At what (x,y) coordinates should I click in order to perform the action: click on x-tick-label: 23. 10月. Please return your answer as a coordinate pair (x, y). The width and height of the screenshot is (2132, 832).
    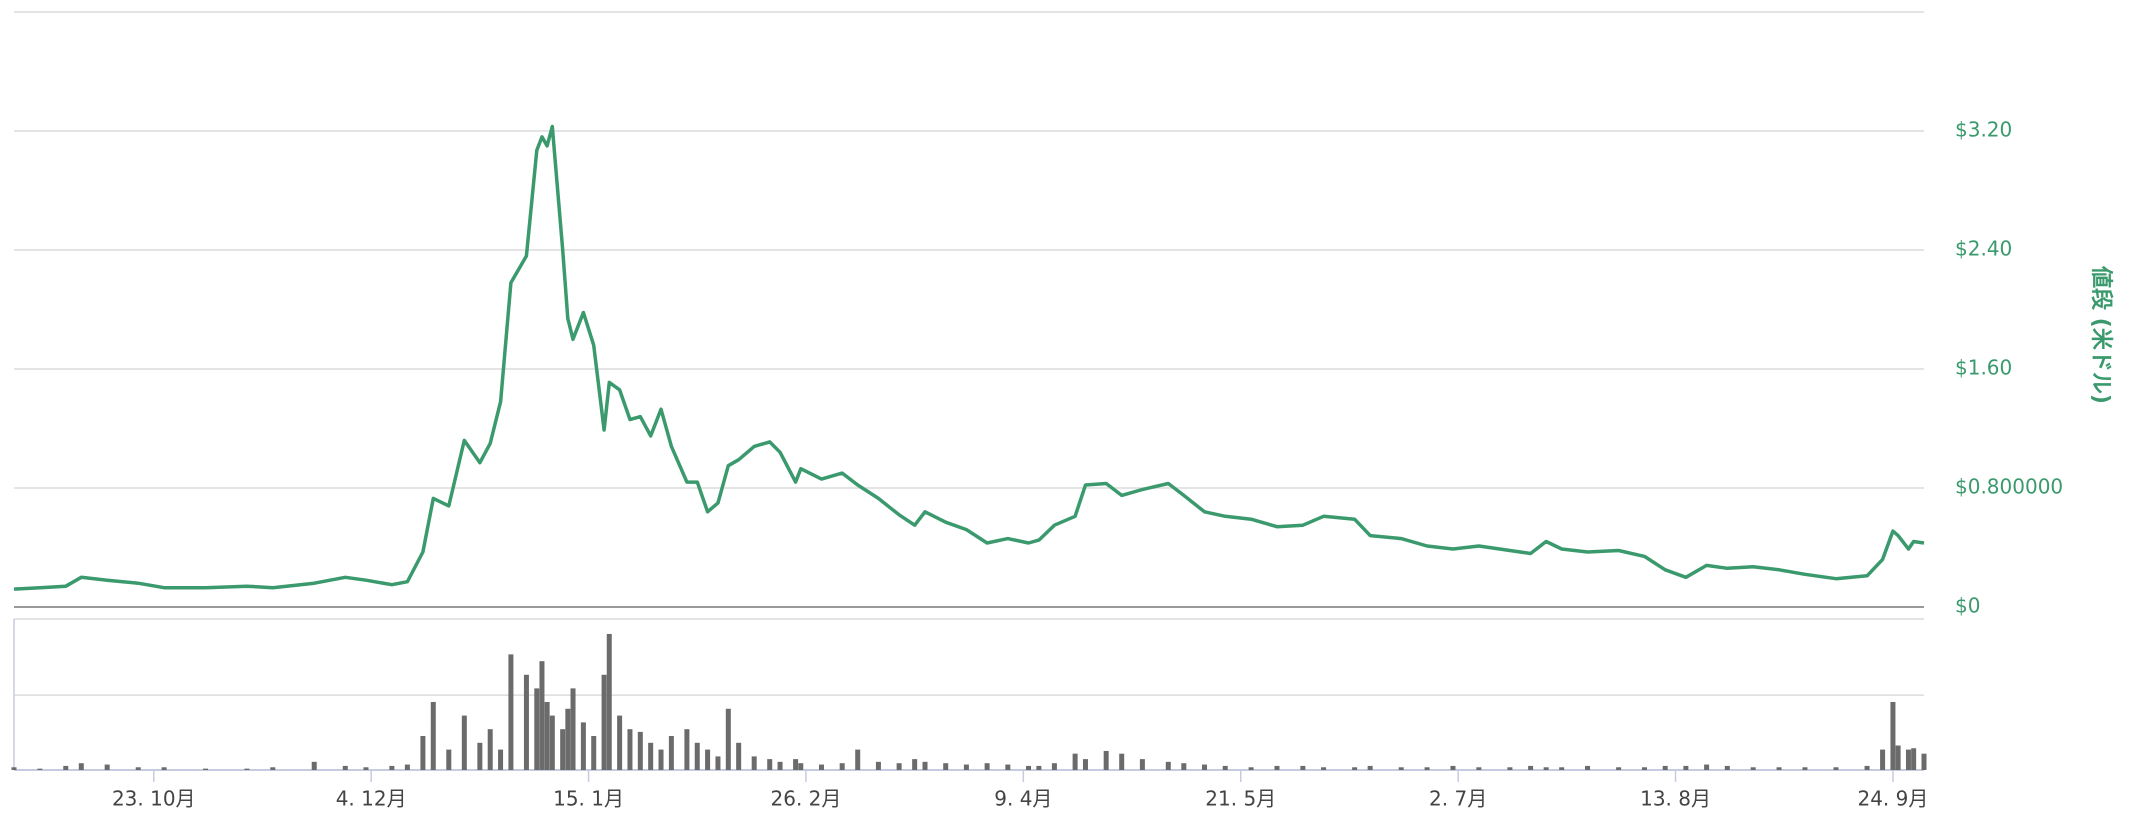
    Looking at the image, I should click on (154, 799).